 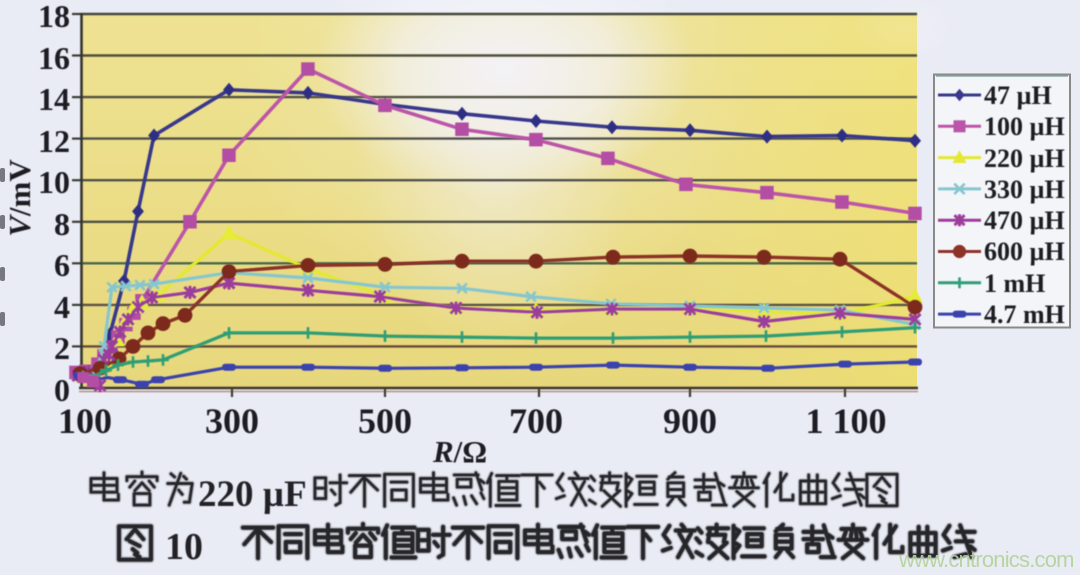 What do you see at coordinates (846, 421) in the screenshot?
I see `svg-text: 1 100` at bounding box center [846, 421].